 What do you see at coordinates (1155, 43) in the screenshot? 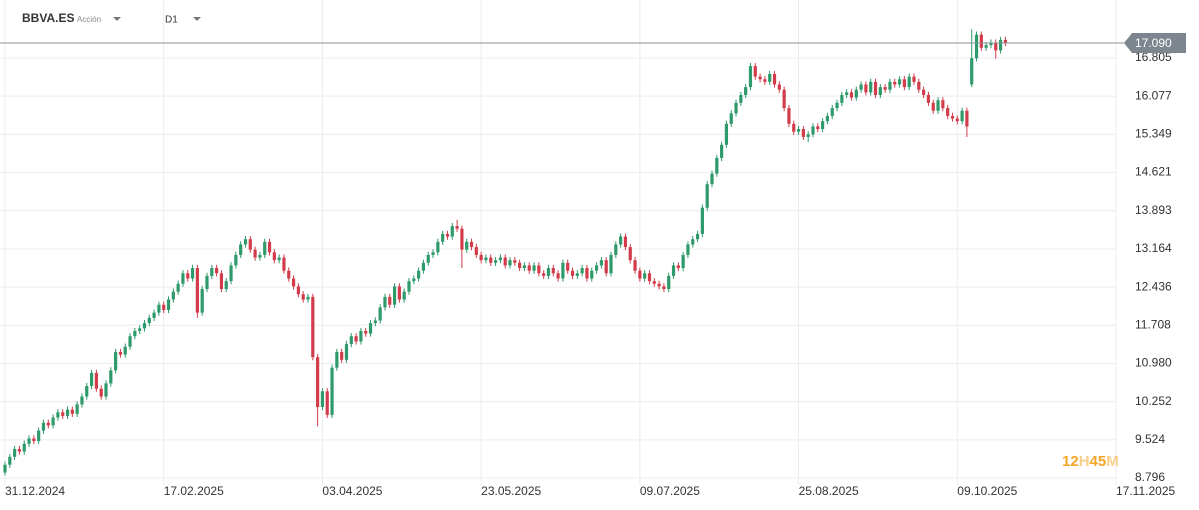
I see `price-badge` at bounding box center [1155, 43].